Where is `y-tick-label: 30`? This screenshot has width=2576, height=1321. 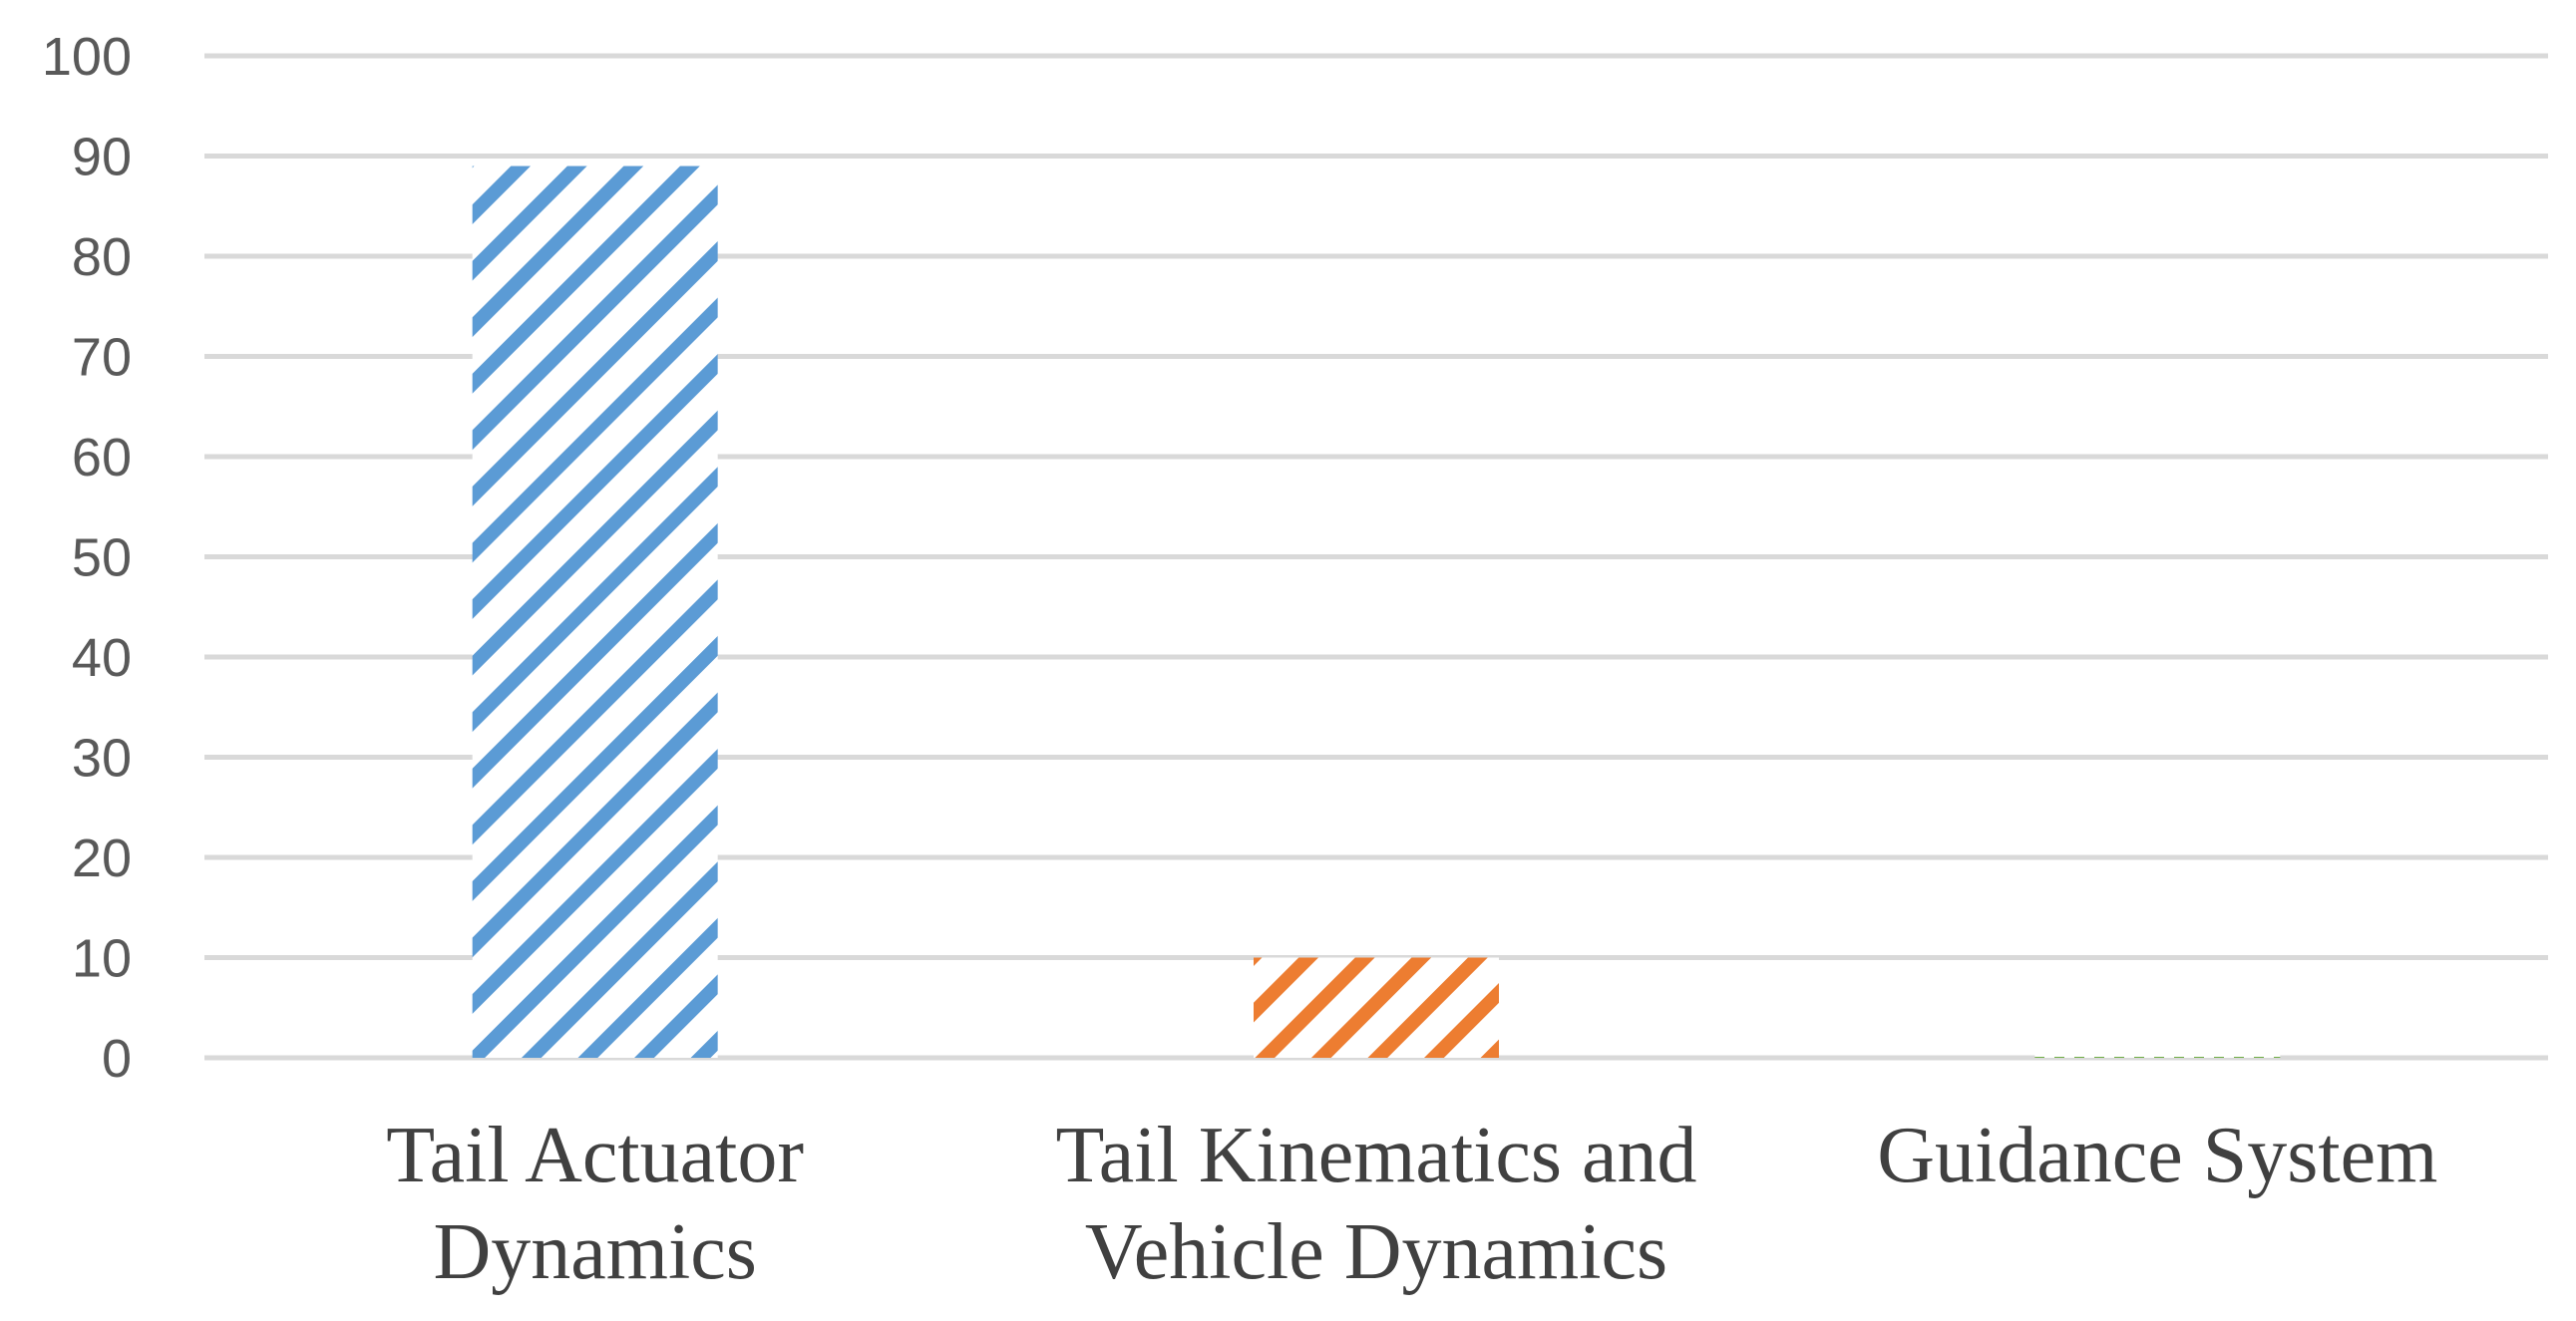
y-tick-label: 30 is located at coordinates (102, 759).